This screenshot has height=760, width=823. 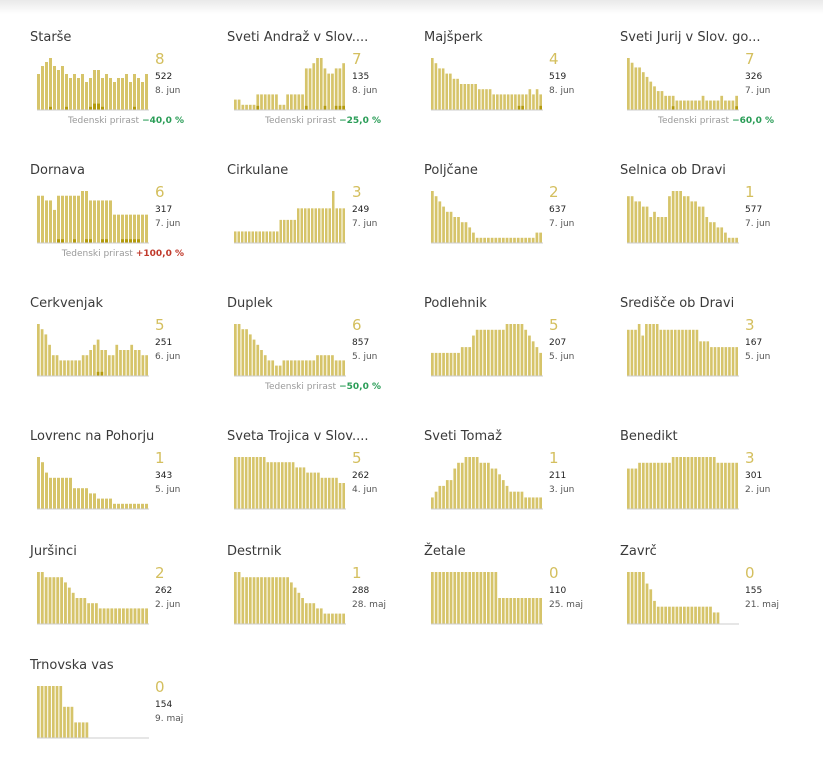 What do you see at coordinates (323, 387) in the screenshot?
I see `weekly-growth: Tedenski prirast −50,0 %` at bounding box center [323, 387].